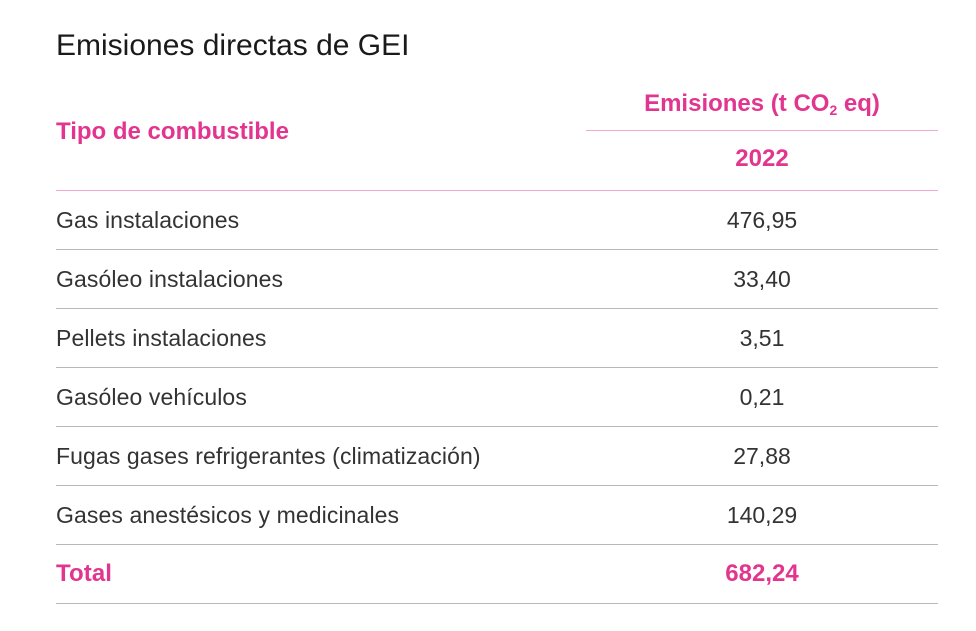 The image size is (976, 631). I want to click on header-year: 2022, so click(762, 158).